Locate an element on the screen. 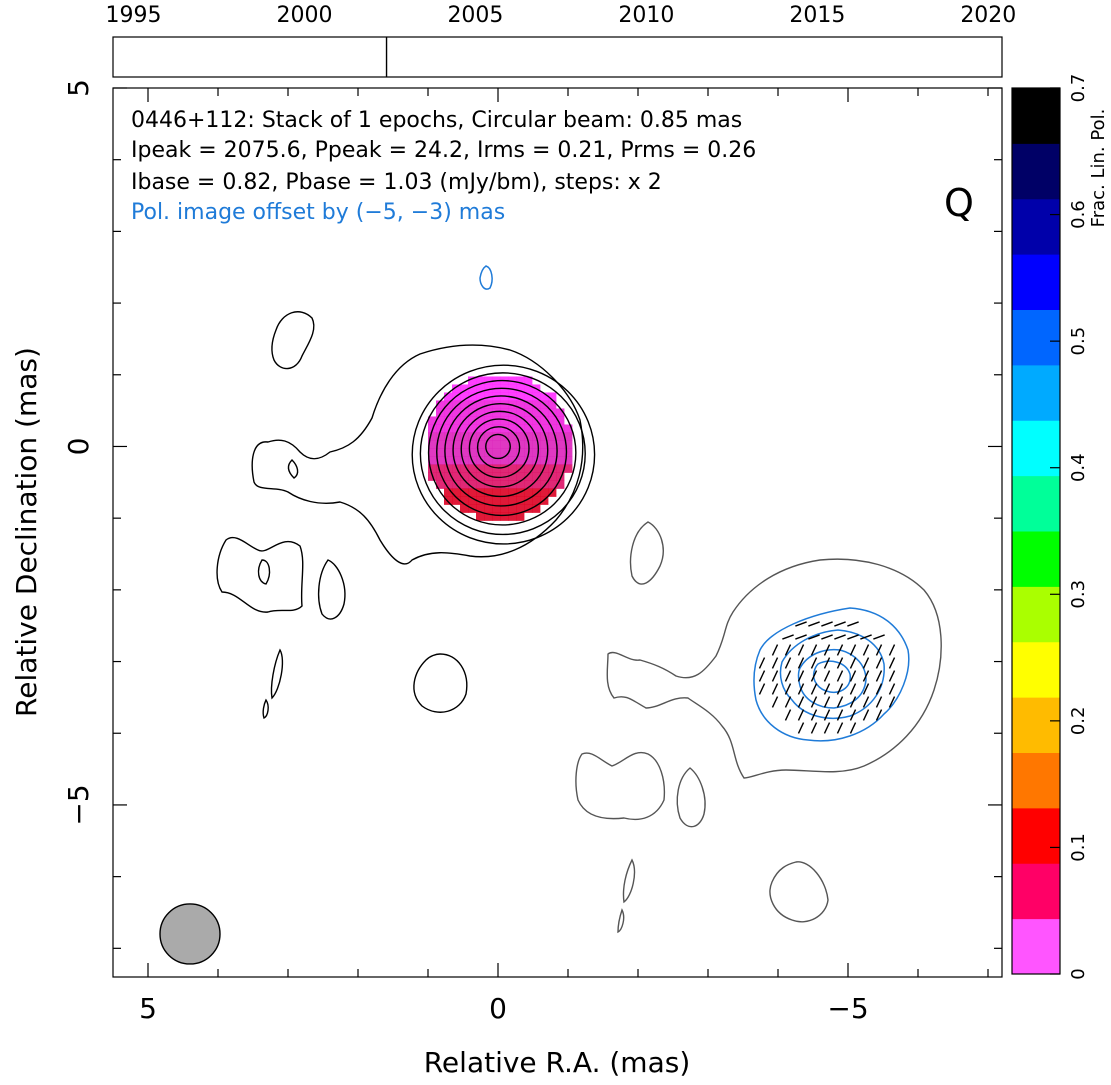 The width and height of the screenshot is (1111, 1085). contour-island-sliver is located at coordinates (273, 683).